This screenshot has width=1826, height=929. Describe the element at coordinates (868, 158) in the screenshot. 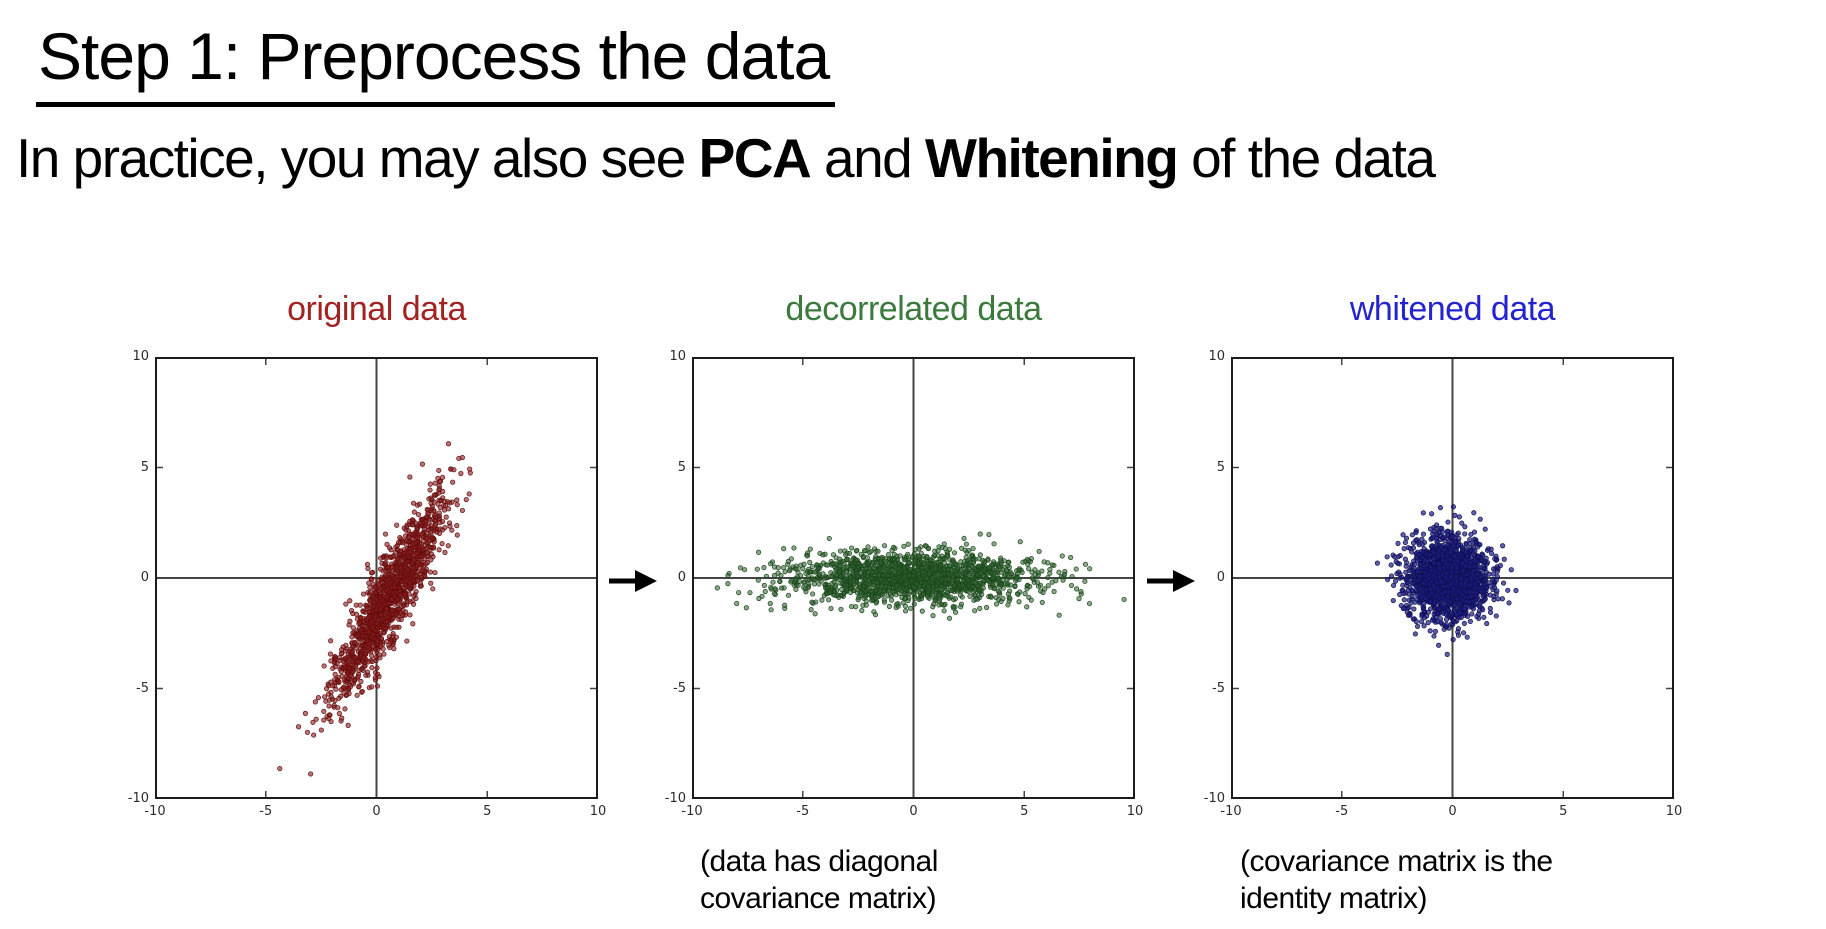

I see `subtitle-text-2: and` at that location.